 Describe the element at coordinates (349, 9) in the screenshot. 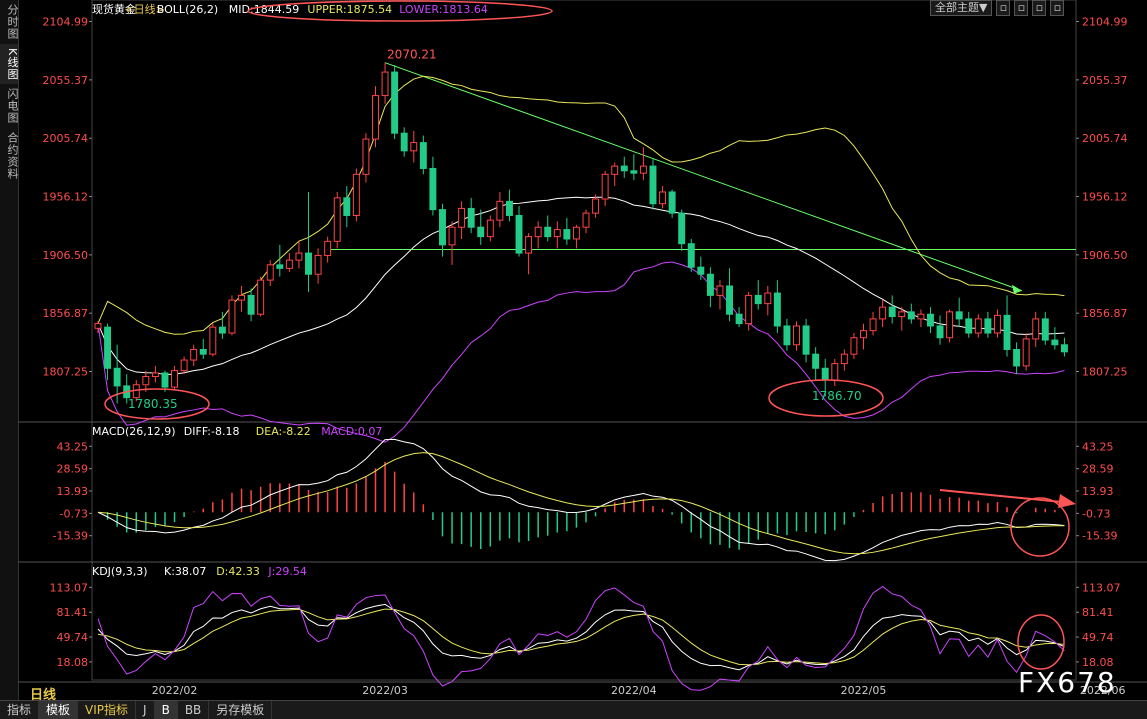

I see `legend-upper: UPPER:1875.54` at that location.